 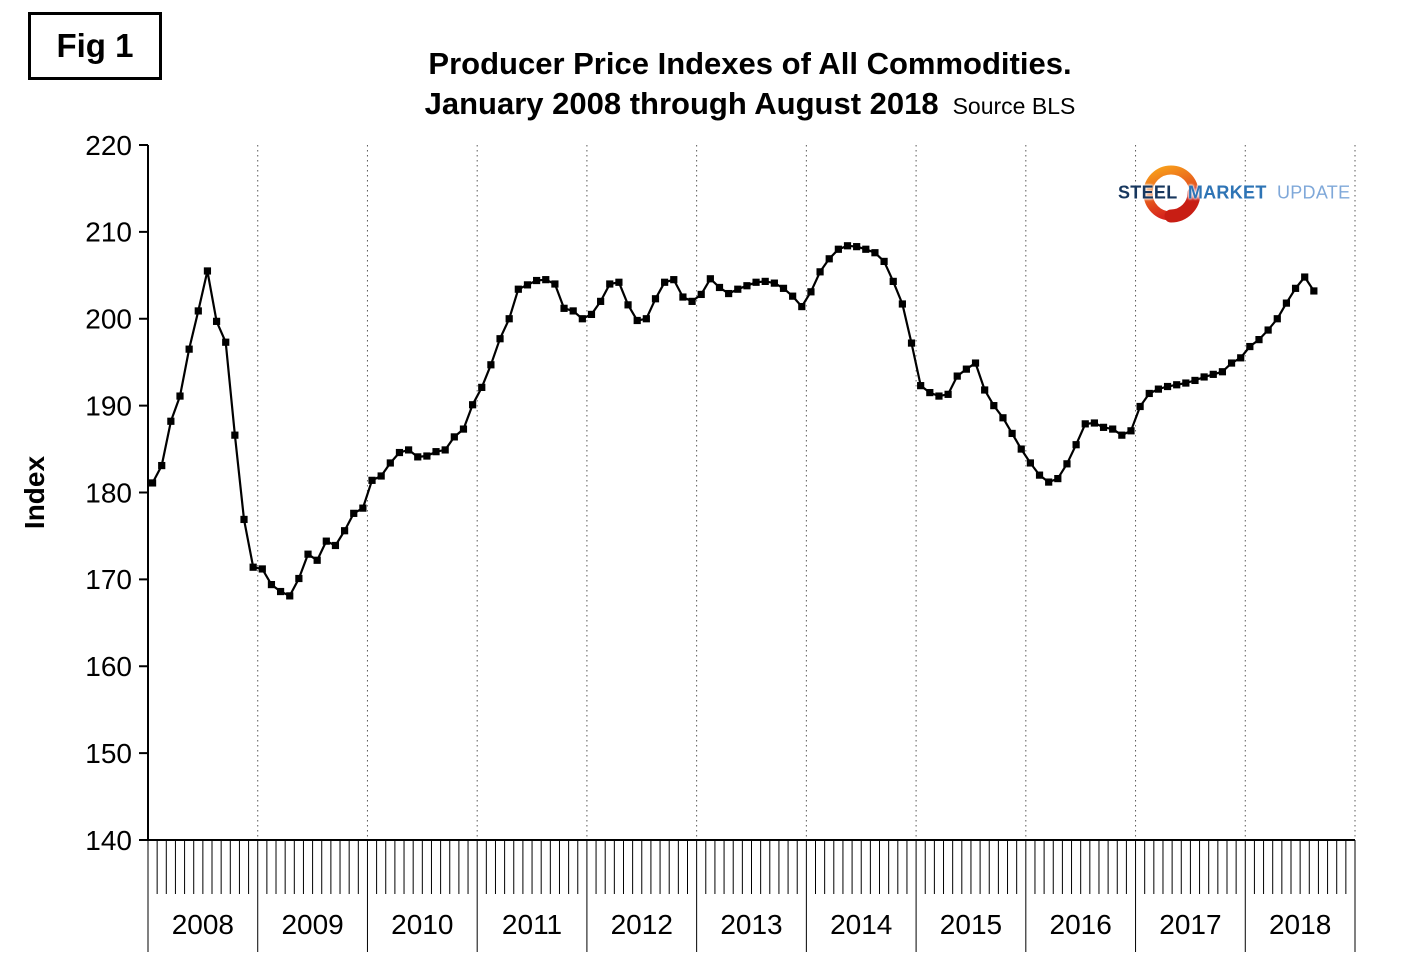 I want to click on svg-text: 210, so click(x=108, y=232).